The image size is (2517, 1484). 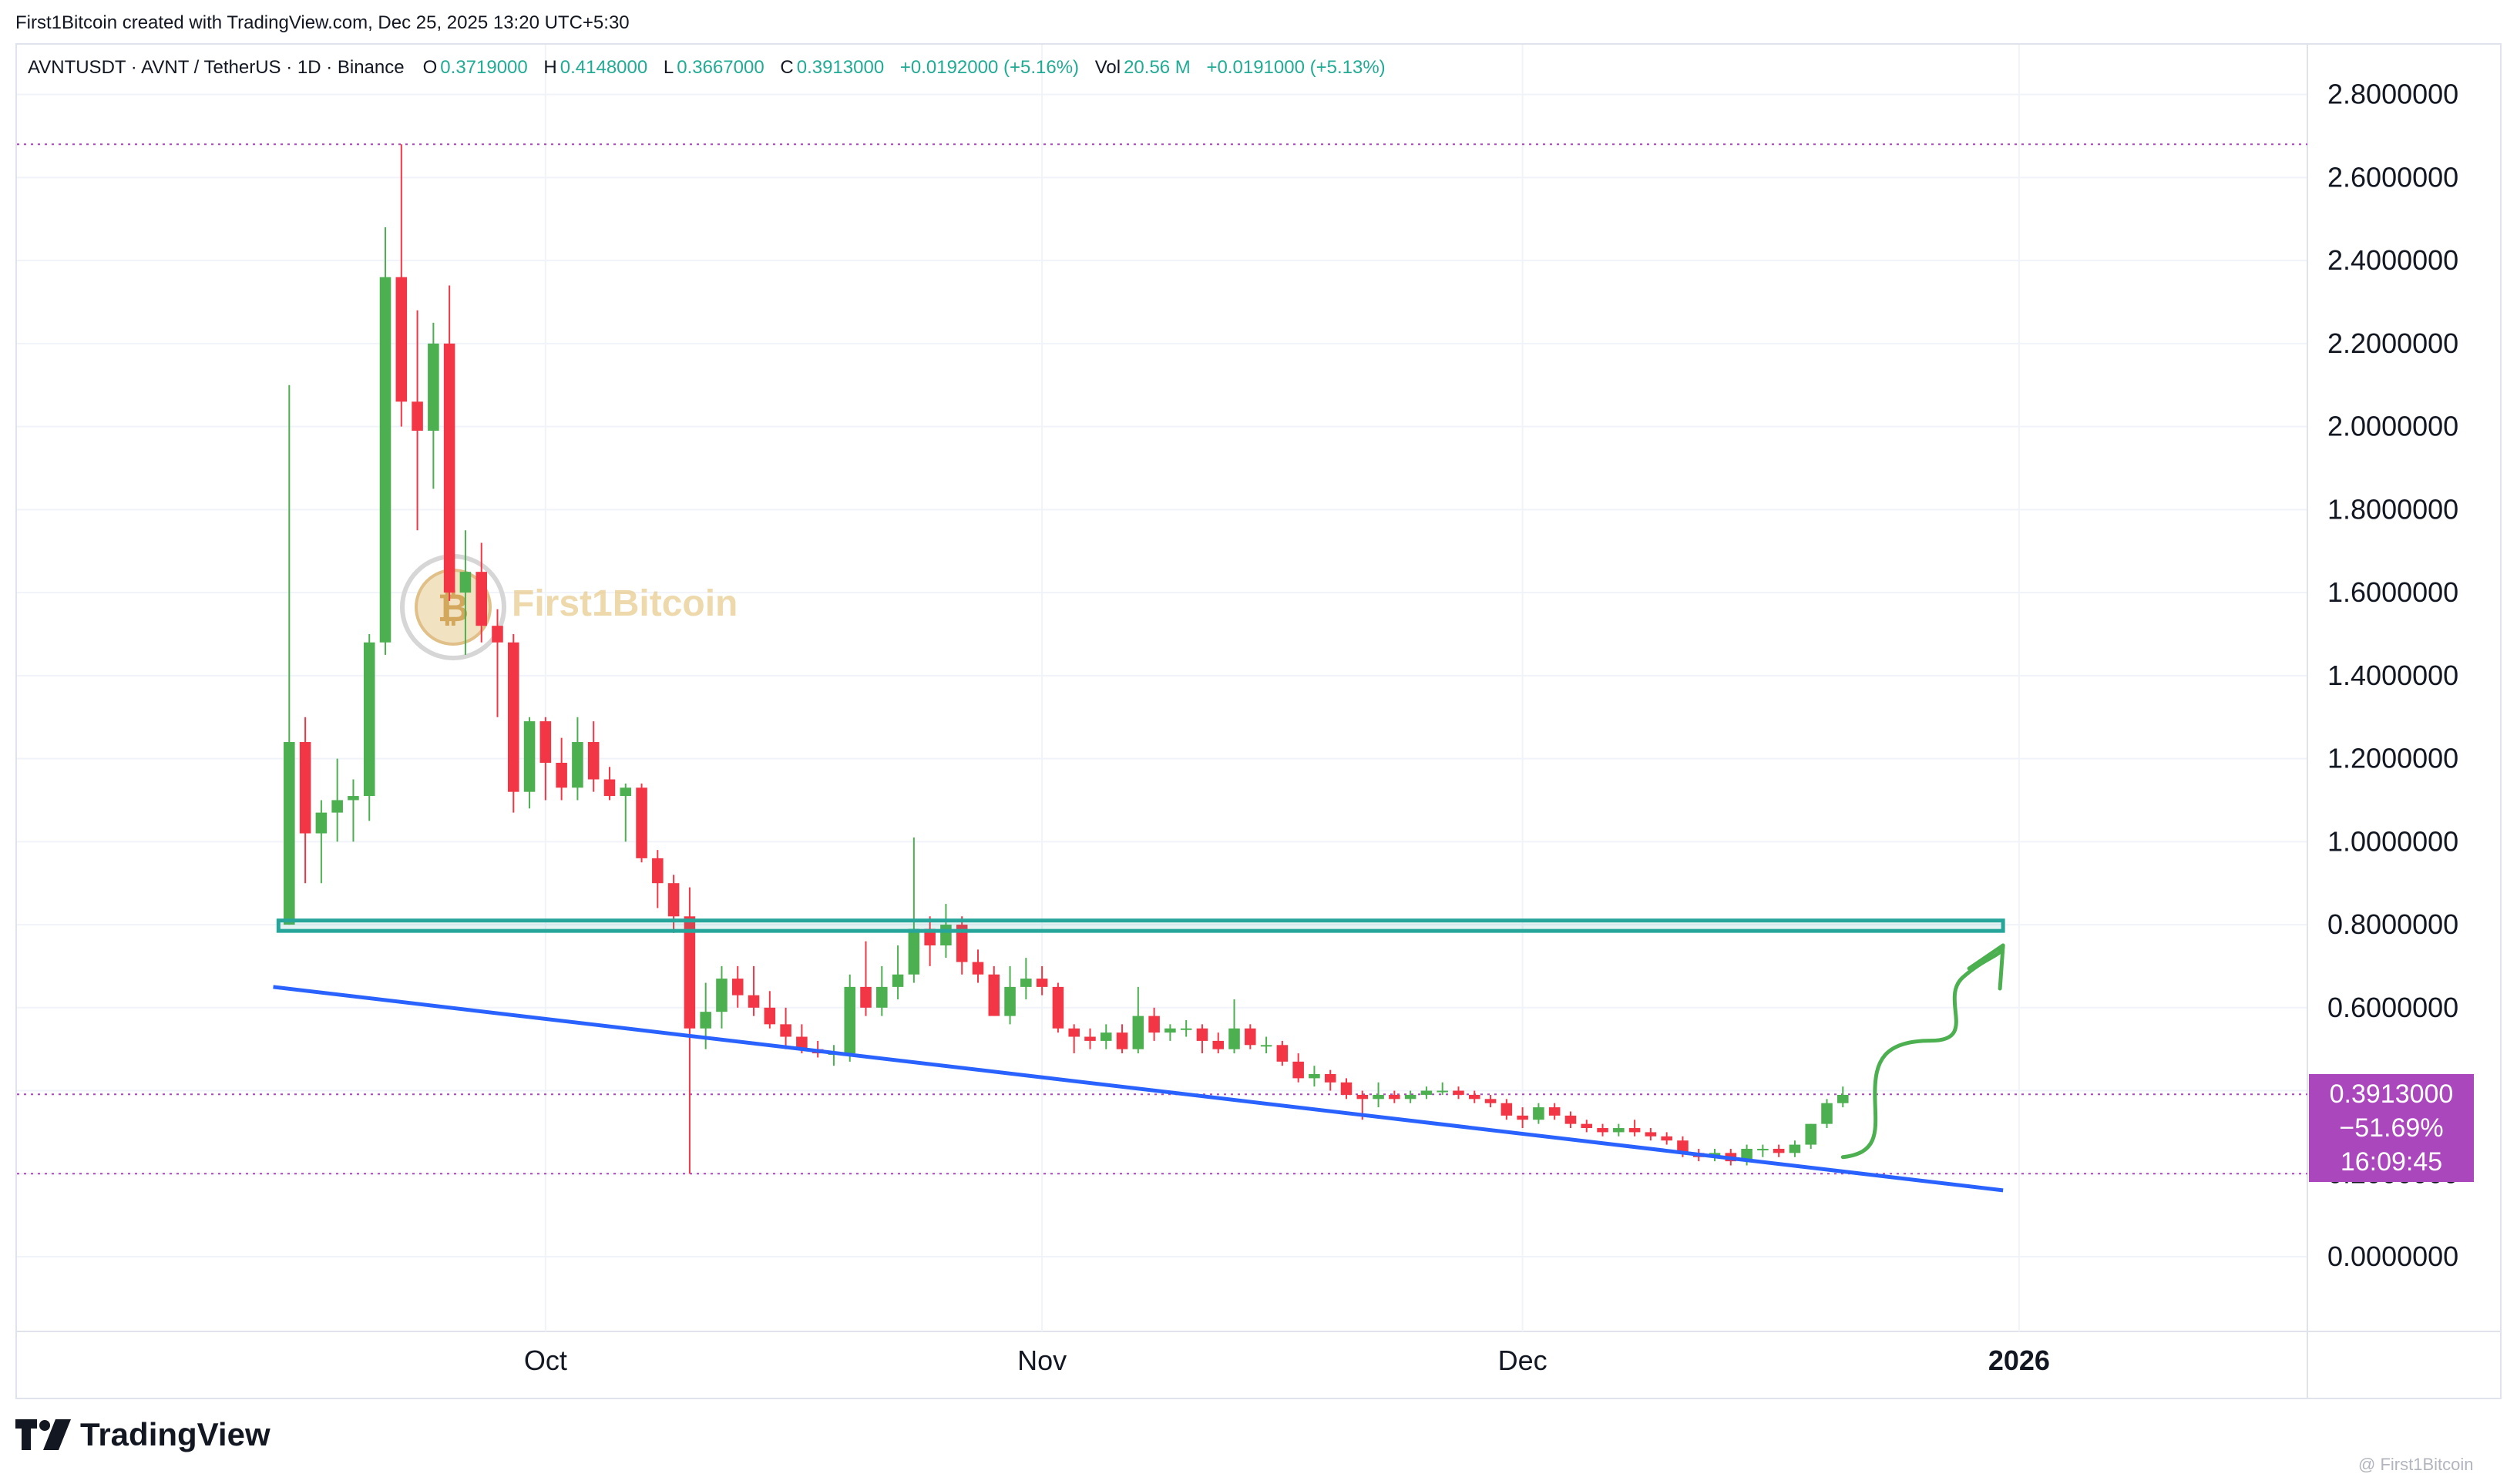 I want to click on y-tick-label: 0.0000000, so click(x=2392, y=1256).